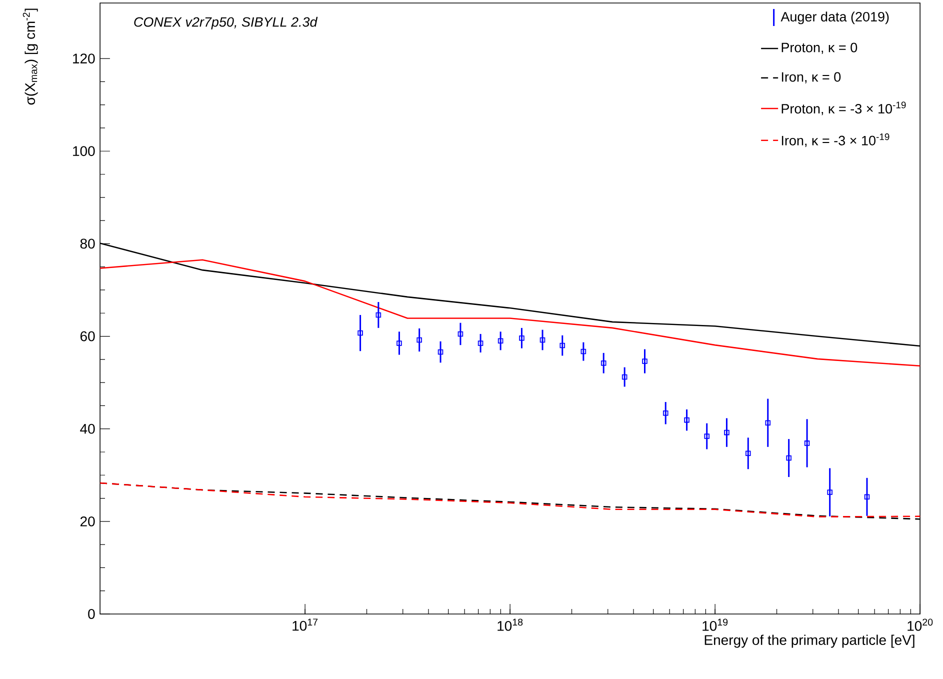  I want to click on legend-label: Iron, κ = -3 × 10$^{-19}$, so click(836, 140).